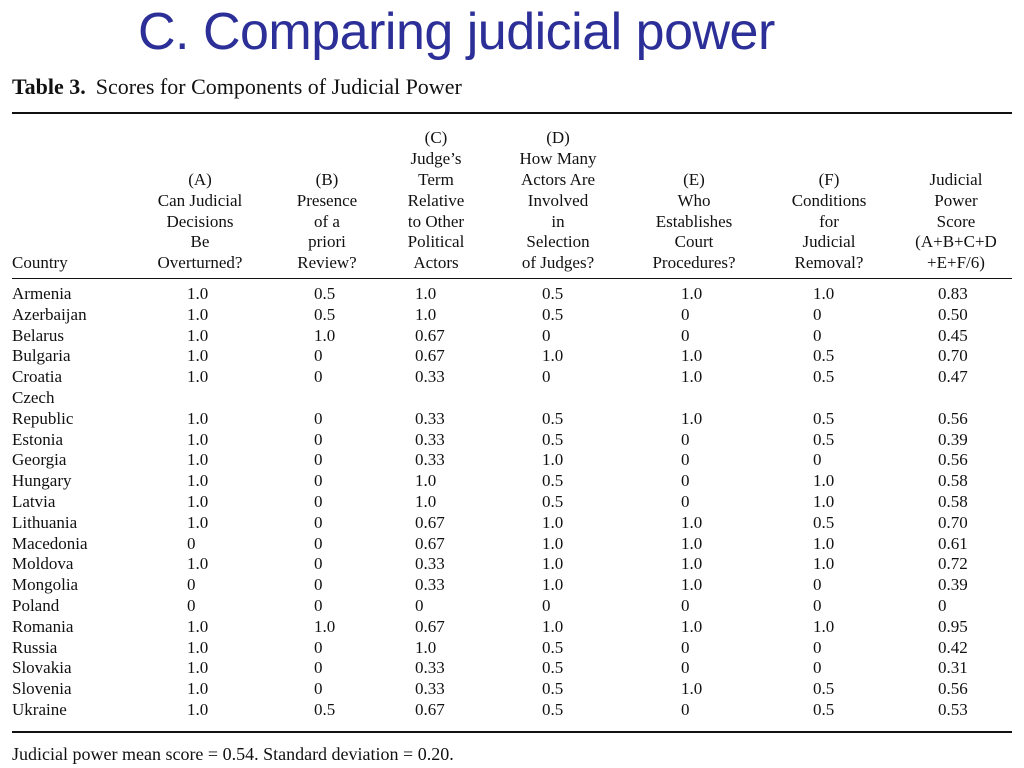  Describe the element at coordinates (512, 460) in the screenshot. I see `table-row: Georgia 1.0 0 0.33 1.0 0 0 0.56` at that location.